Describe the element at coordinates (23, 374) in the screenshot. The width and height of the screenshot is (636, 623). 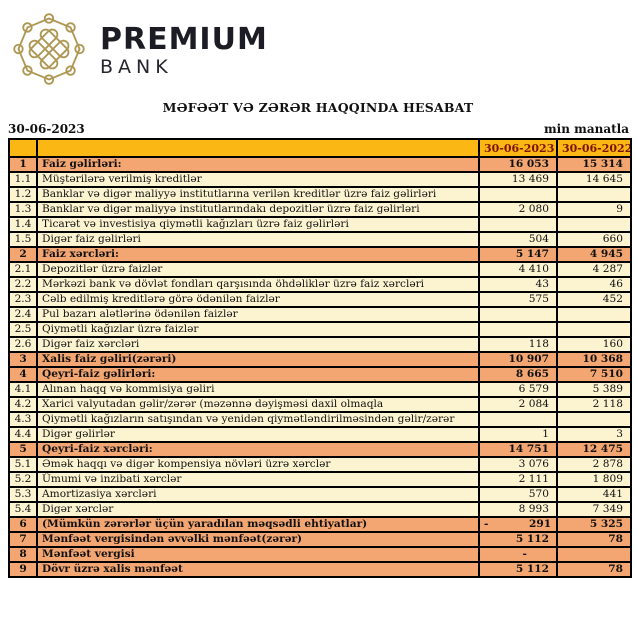
I see `row-number: 4` at that location.